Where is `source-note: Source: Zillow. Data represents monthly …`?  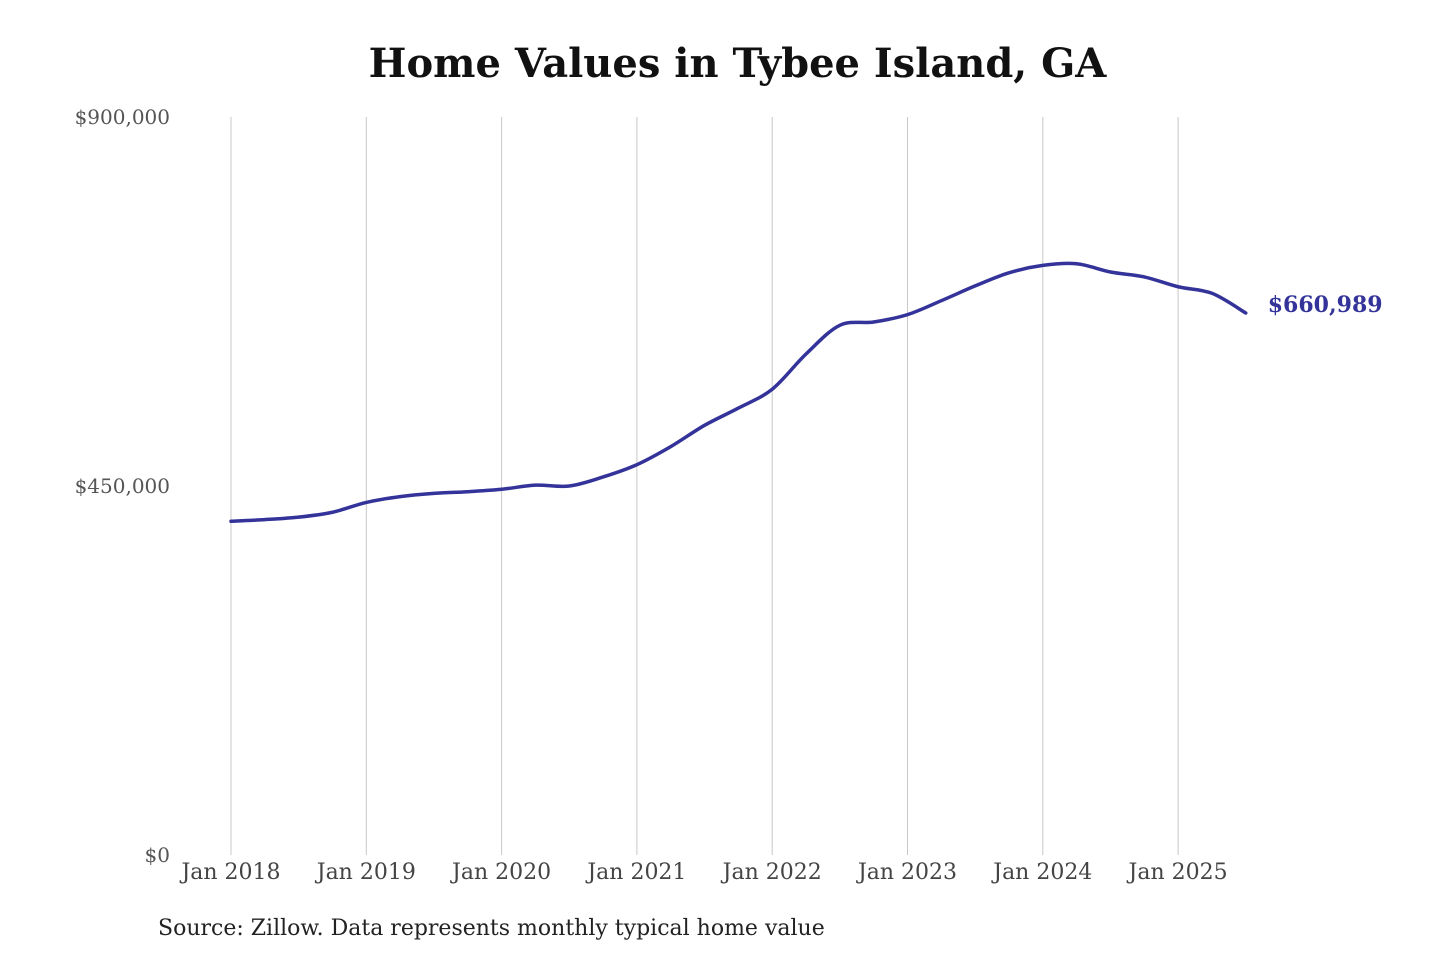
source-note: Source: Zillow. Data represents monthly … is located at coordinates (491, 928).